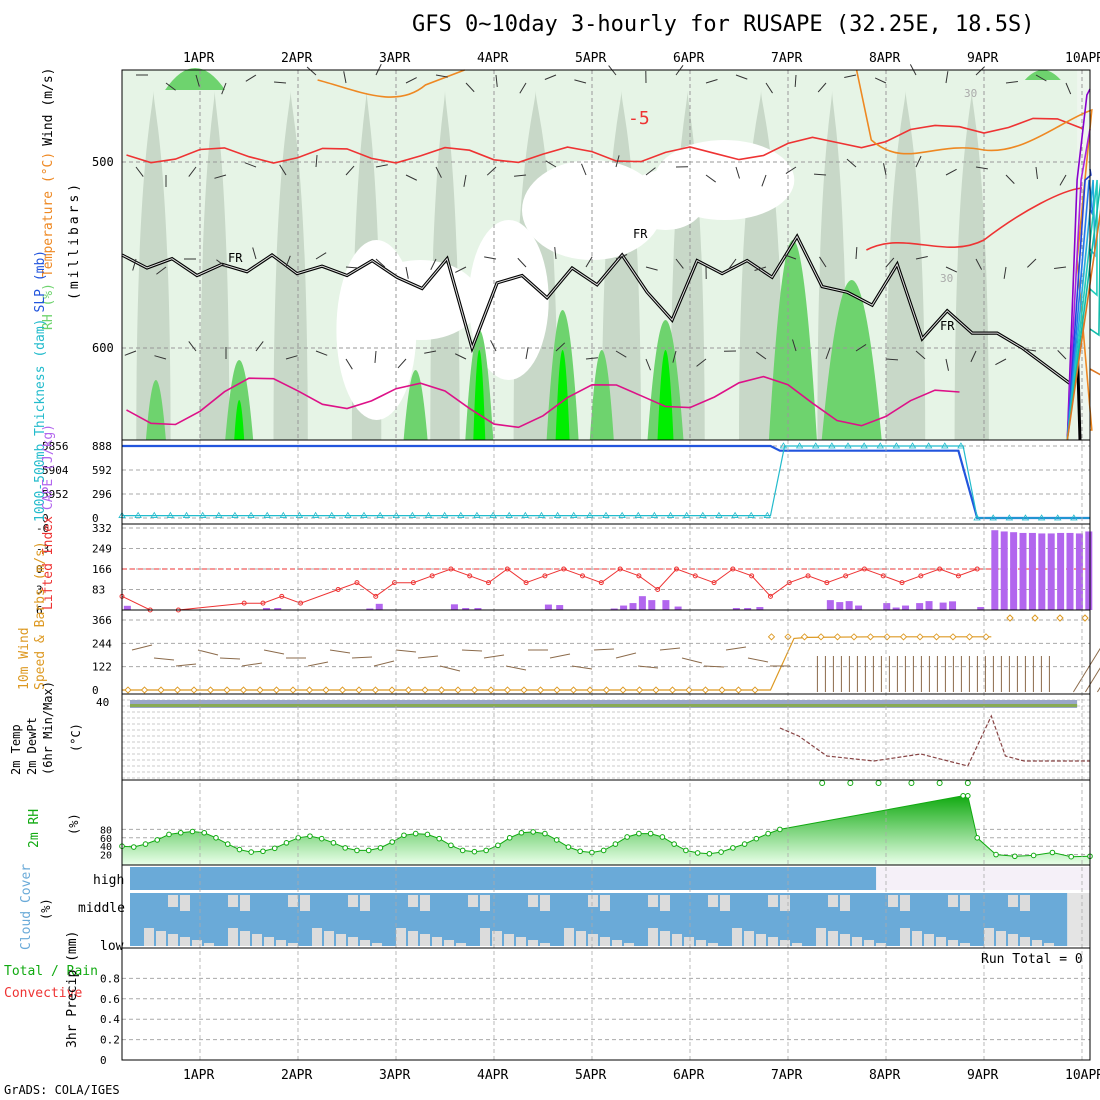 This screenshot has height=1100, width=1100. I want to click on panel-ylabel: 3hr Precip (mm), so click(72, 989).